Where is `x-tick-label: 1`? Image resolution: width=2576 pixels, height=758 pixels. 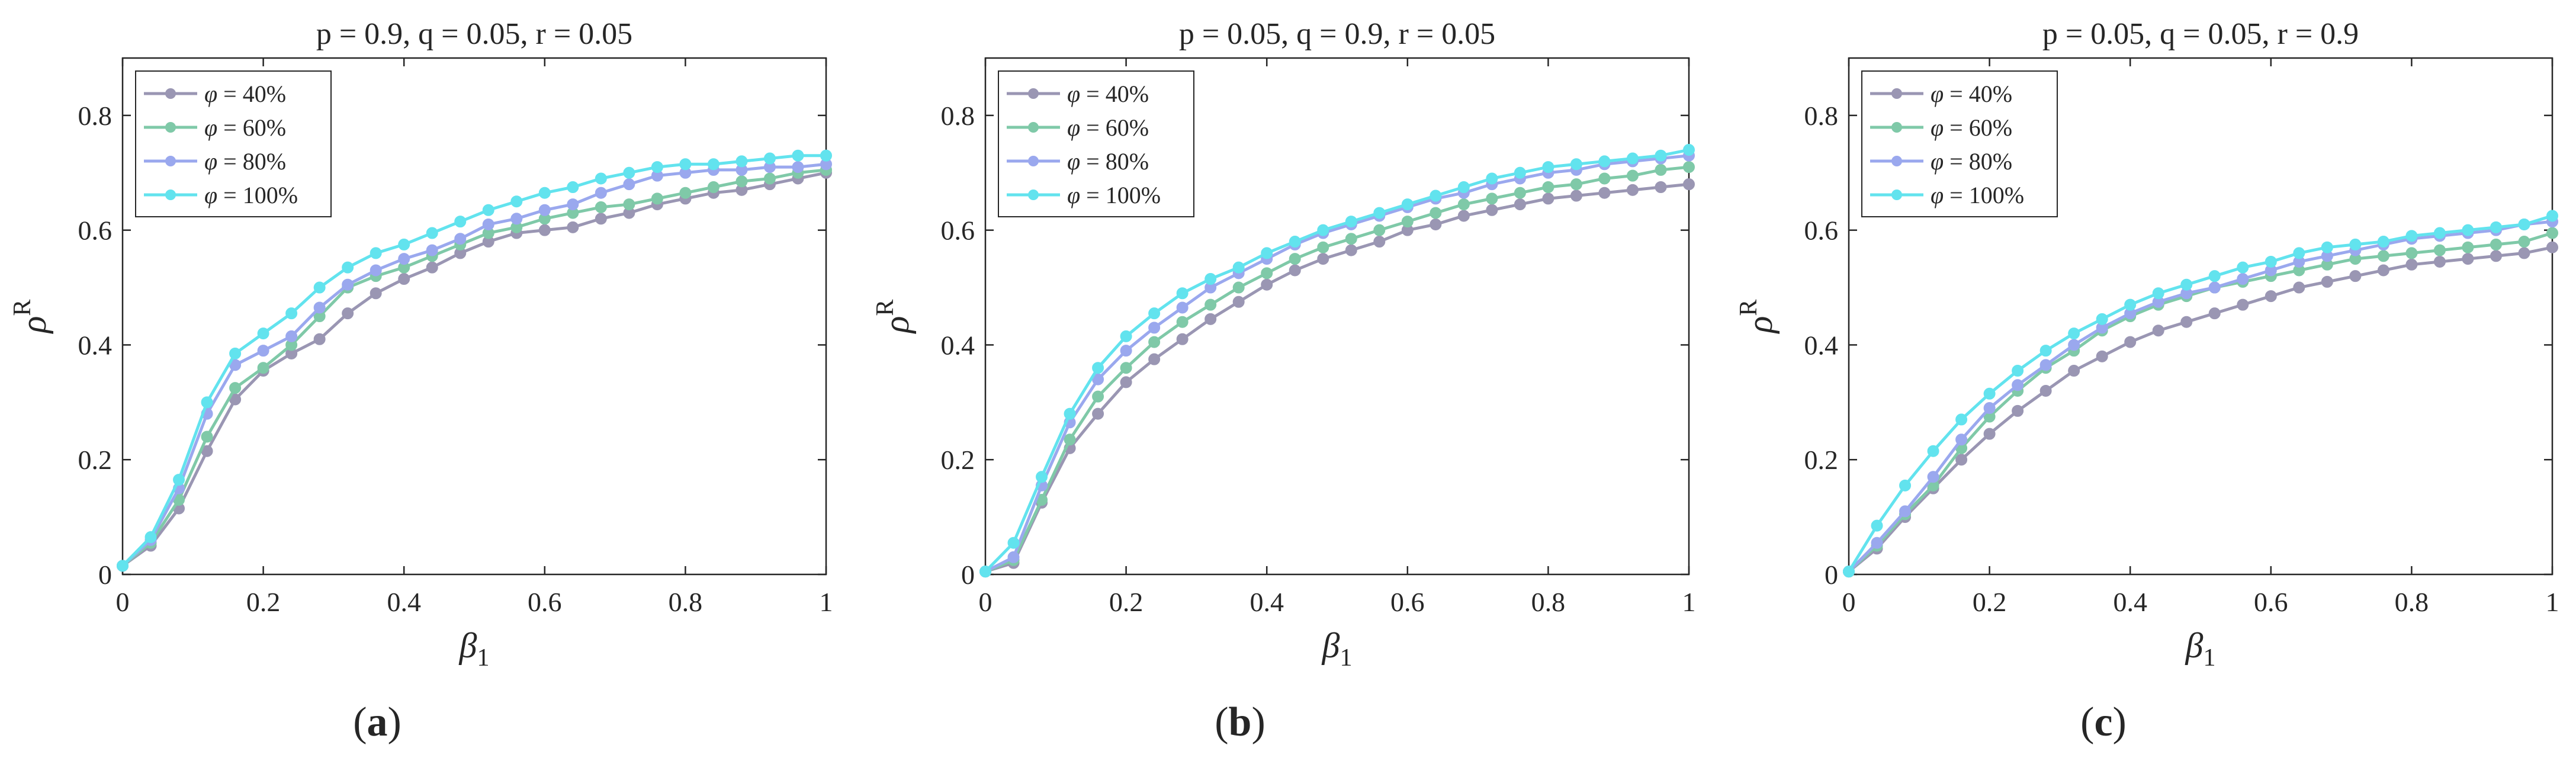 x-tick-label: 1 is located at coordinates (1689, 602).